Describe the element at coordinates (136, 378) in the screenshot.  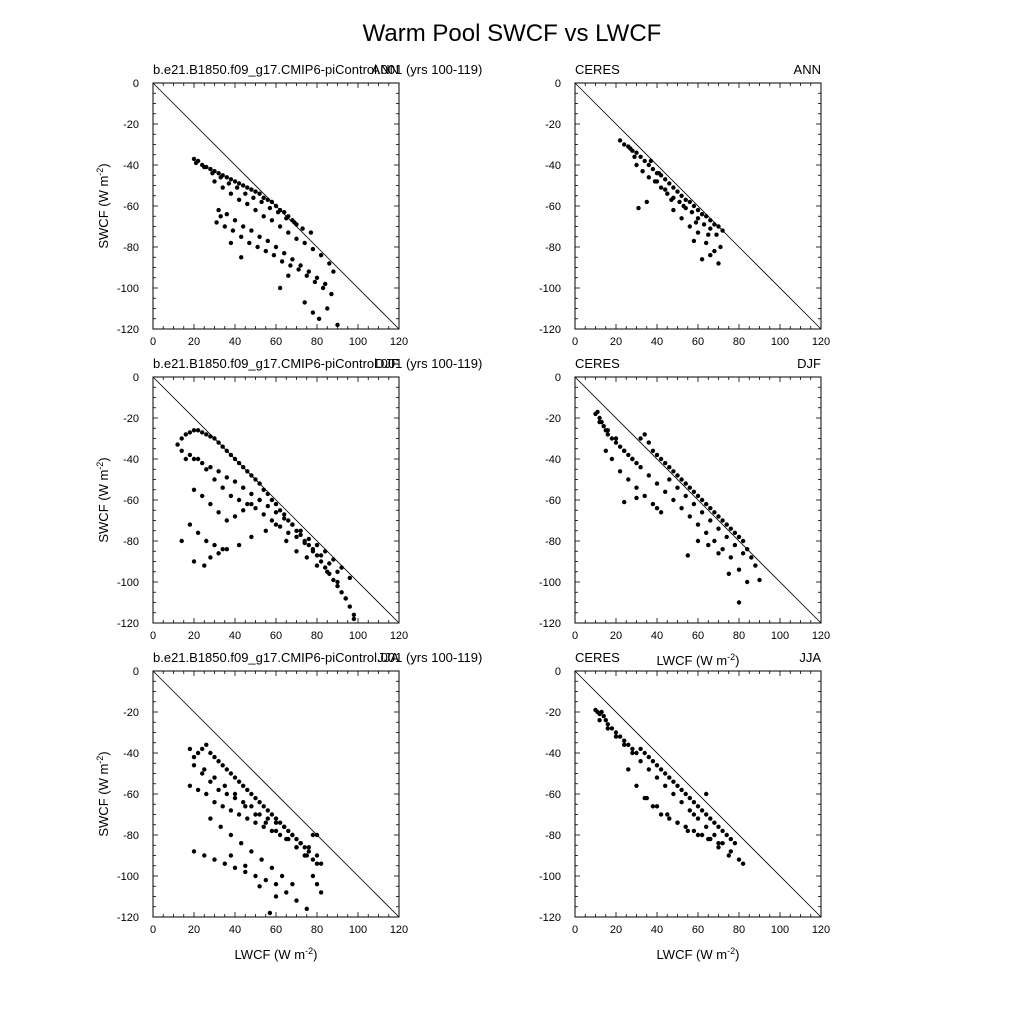
I see `y-tick-label: 0` at that location.